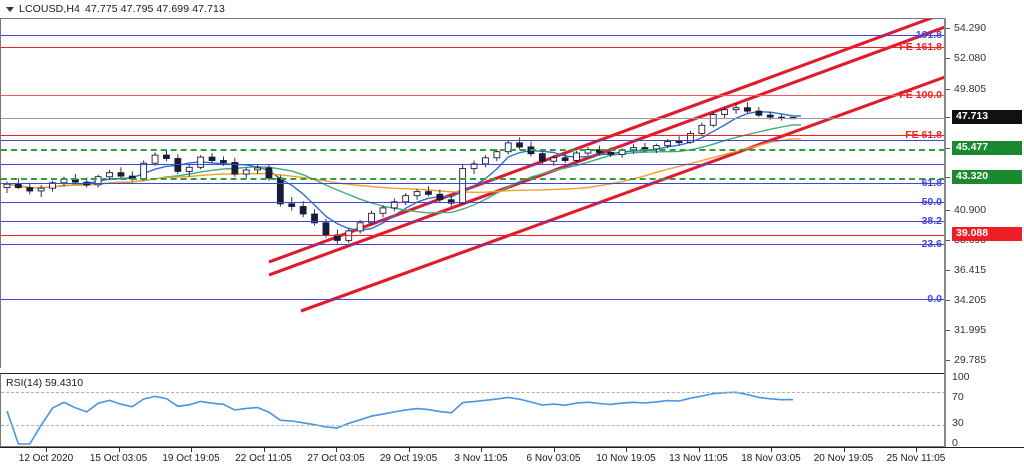 This screenshot has width=1024, height=470. What do you see at coordinates (987, 176) in the screenshot?
I see `price-badge: 43.320` at bounding box center [987, 176].